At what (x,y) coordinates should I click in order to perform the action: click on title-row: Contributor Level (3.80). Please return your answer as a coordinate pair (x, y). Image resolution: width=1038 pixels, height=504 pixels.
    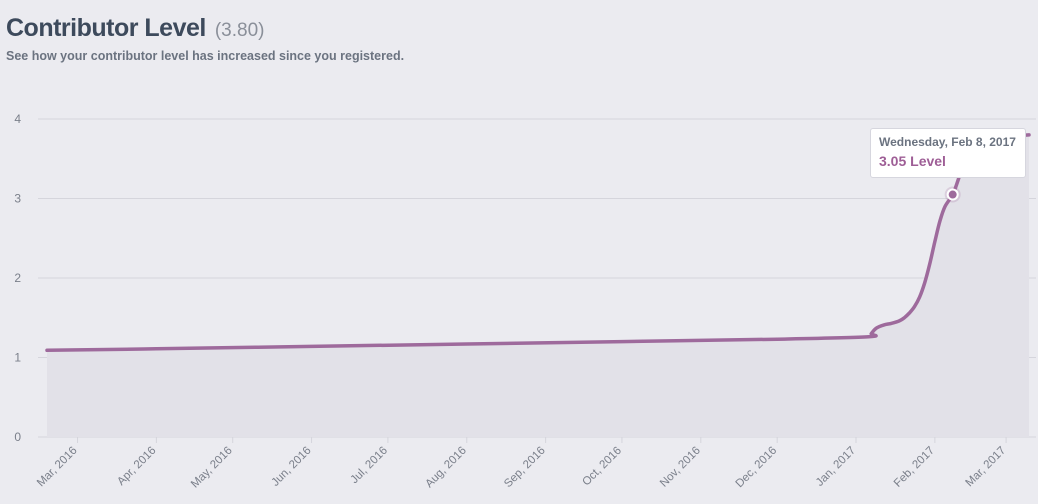
    Looking at the image, I should click on (205, 28).